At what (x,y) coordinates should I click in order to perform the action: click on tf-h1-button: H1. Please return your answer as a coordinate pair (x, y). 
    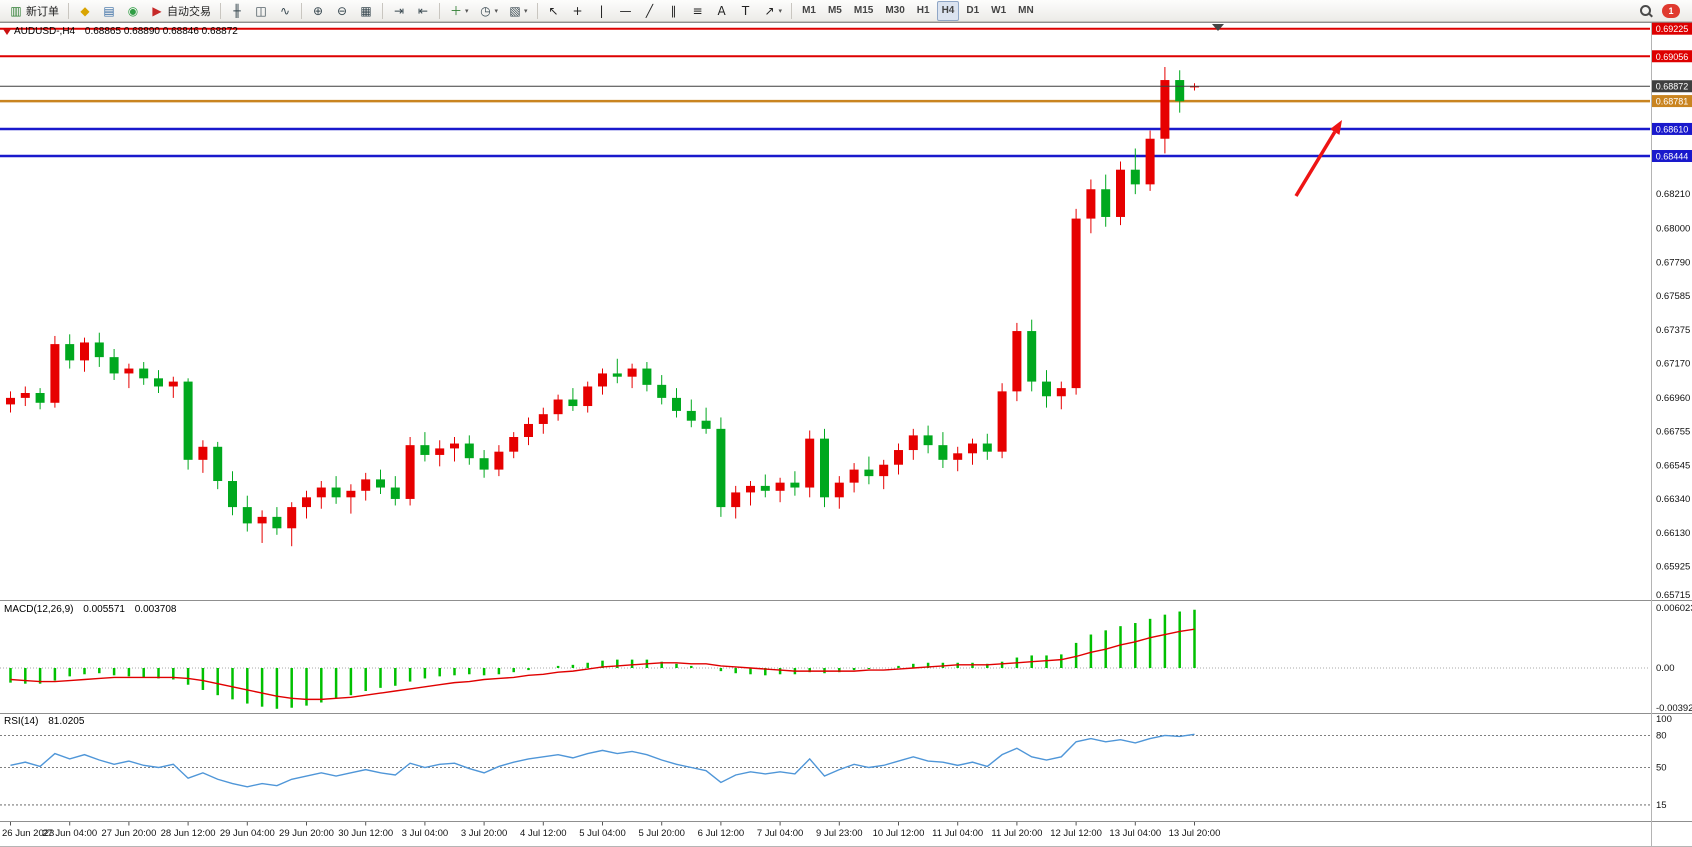
    Looking at the image, I should click on (923, 11).